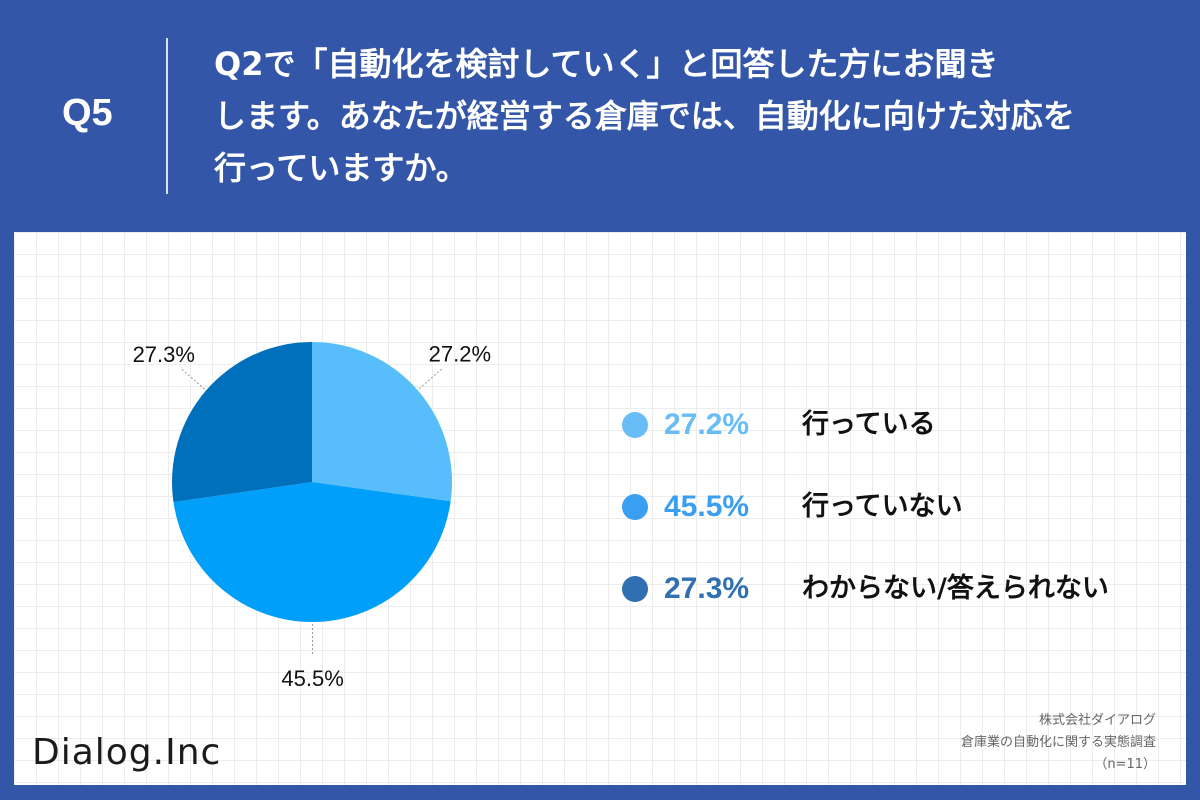 The image size is (1200, 800). I want to click on company-logo: Dialog.Inc, so click(127, 752).